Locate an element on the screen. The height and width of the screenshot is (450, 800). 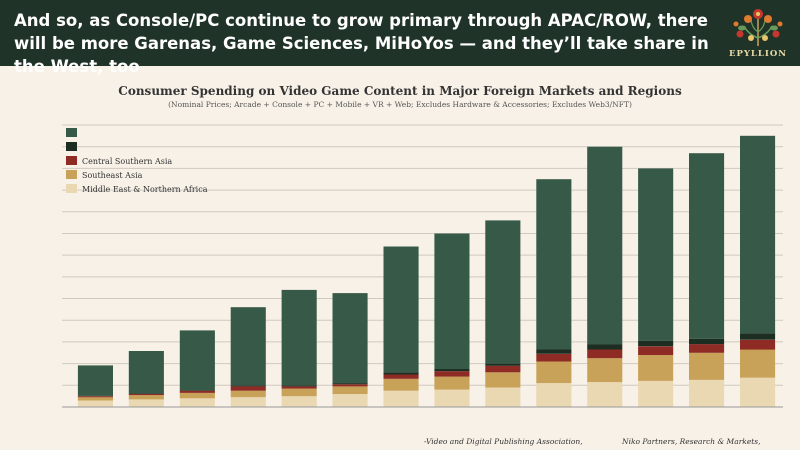
source-note-right: Niko Partners, Research & Markets, is located at coordinates (691, 441).